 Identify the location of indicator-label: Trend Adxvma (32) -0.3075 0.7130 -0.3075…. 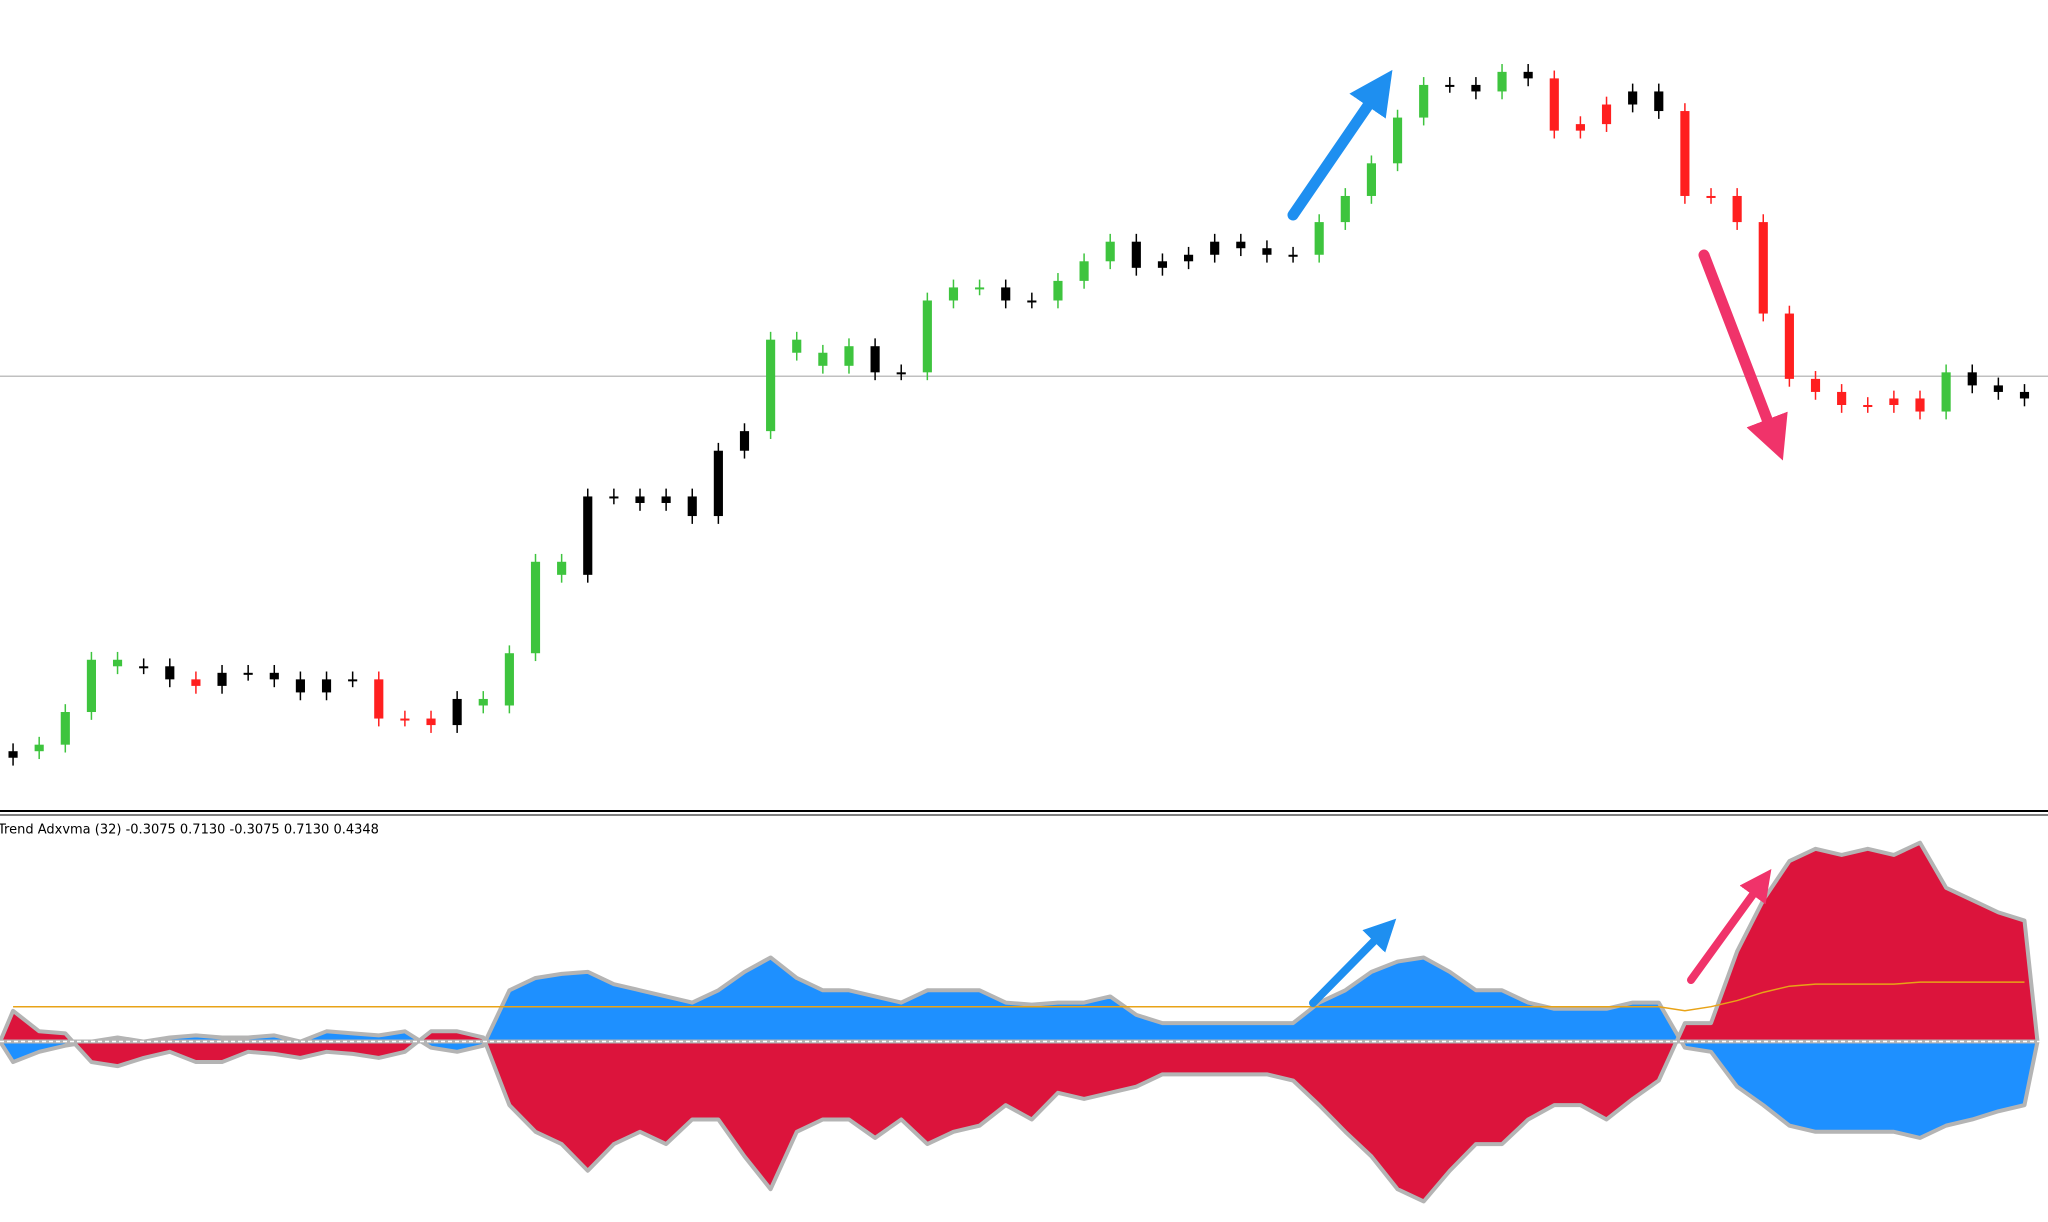
(189, 830).